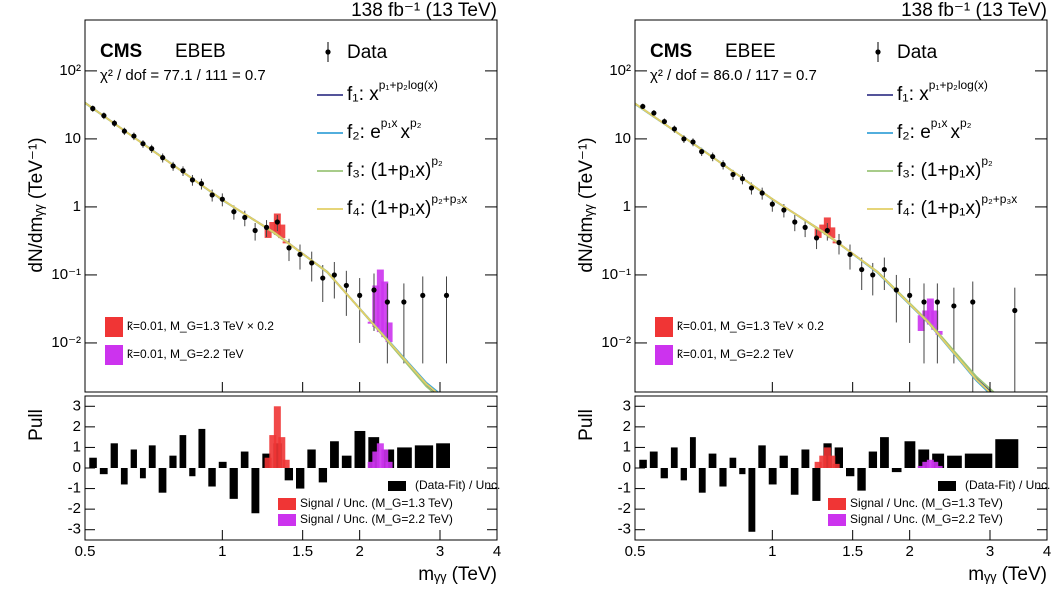 The image size is (1057, 590). I want to click on y-axis-title: dN/dmᵧᵧ (TeV⁻¹), so click(586, 204).